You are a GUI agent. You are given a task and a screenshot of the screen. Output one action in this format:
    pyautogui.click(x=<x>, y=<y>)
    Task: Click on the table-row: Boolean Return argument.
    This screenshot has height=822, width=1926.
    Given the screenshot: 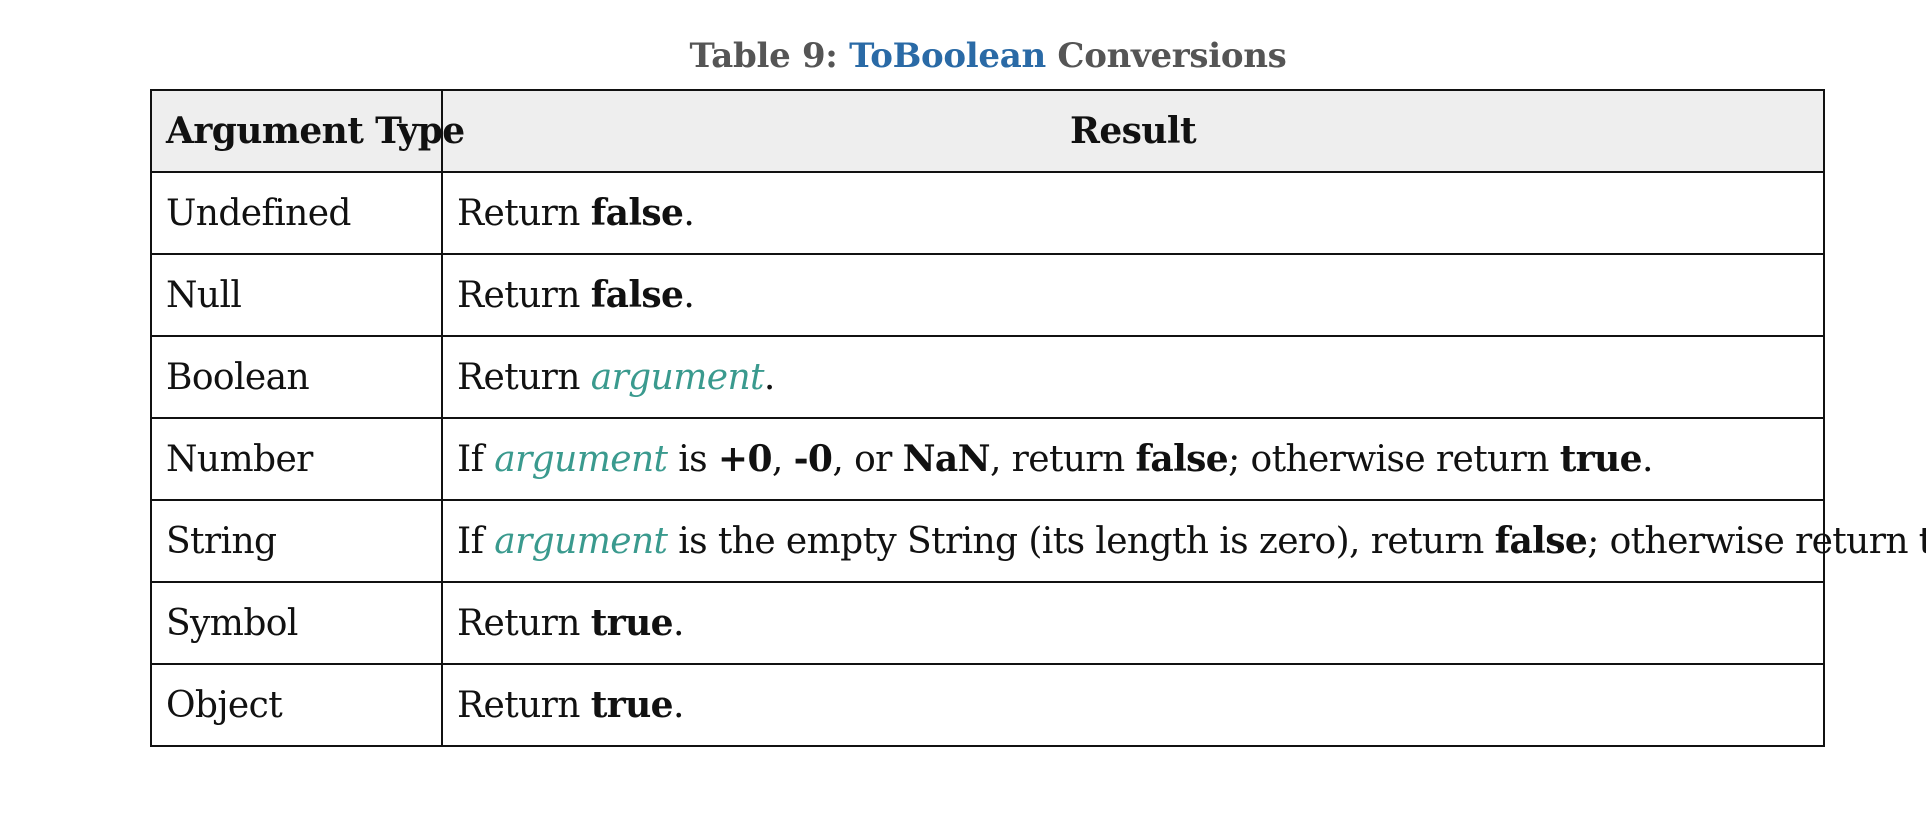 What is the action you would take?
    pyautogui.click(x=987, y=377)
    